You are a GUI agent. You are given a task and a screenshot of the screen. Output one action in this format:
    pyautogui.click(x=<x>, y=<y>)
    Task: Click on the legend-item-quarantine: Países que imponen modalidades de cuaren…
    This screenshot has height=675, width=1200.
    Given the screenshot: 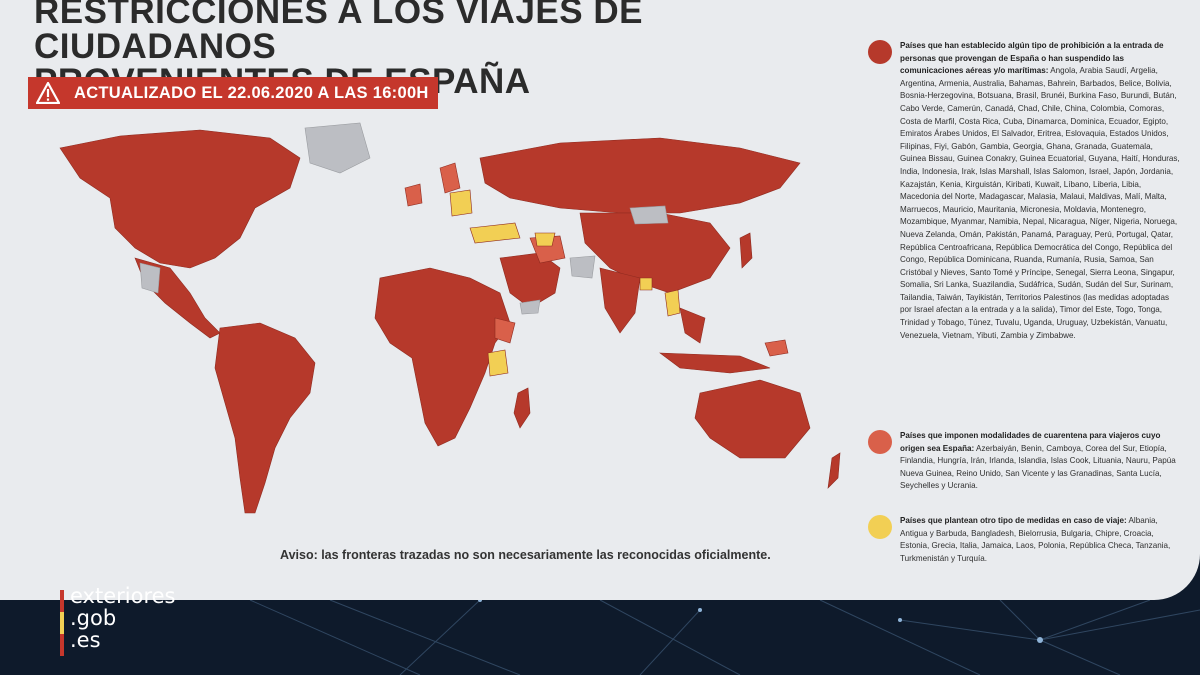 What is the action you would take?
    pyautogui.click(x=1024, y=461)
    